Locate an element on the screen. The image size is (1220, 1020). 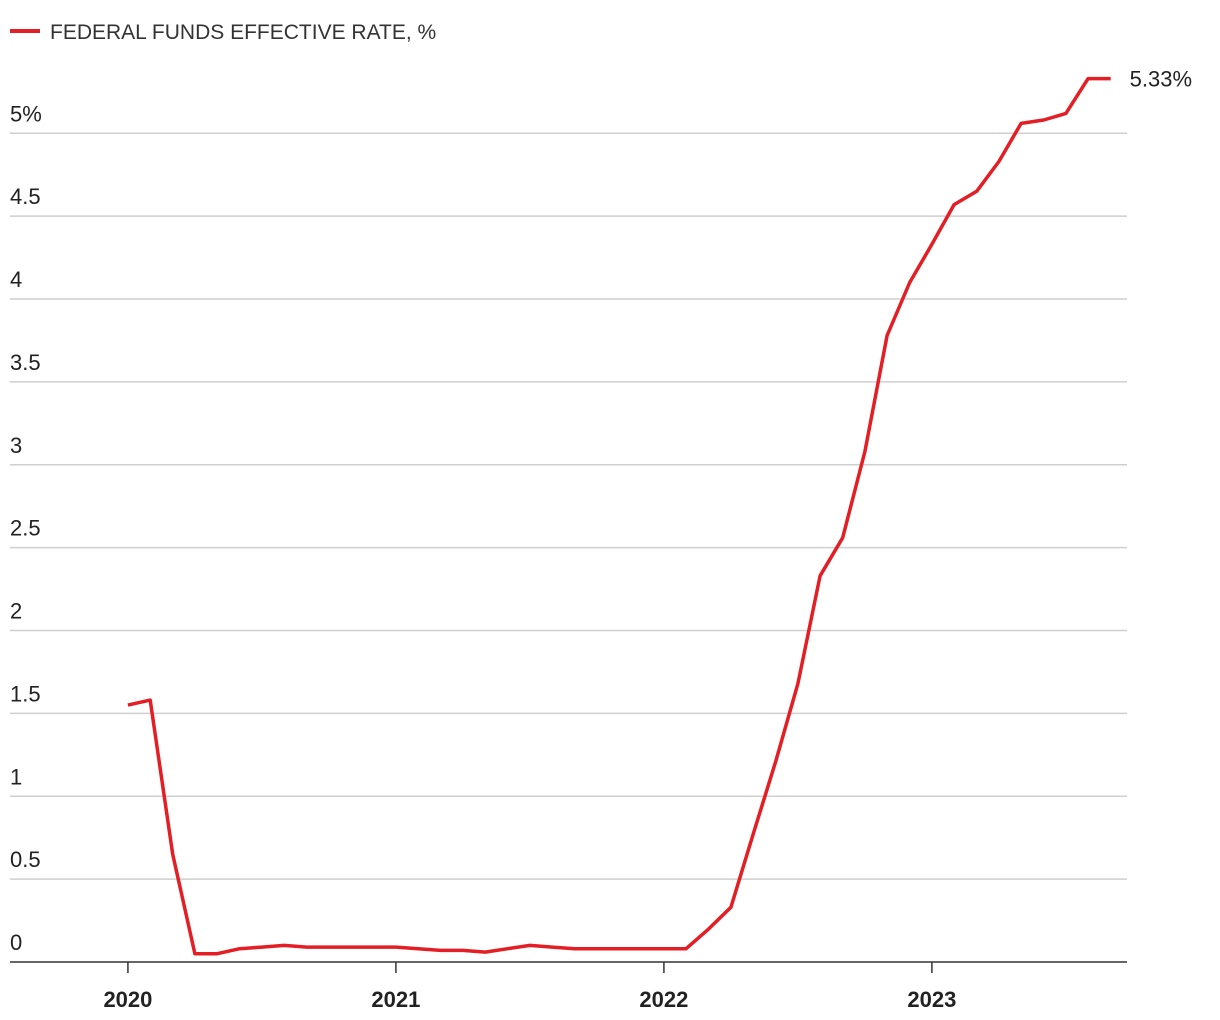
y-tick-label: 4 is located at coordinates (16, 279).